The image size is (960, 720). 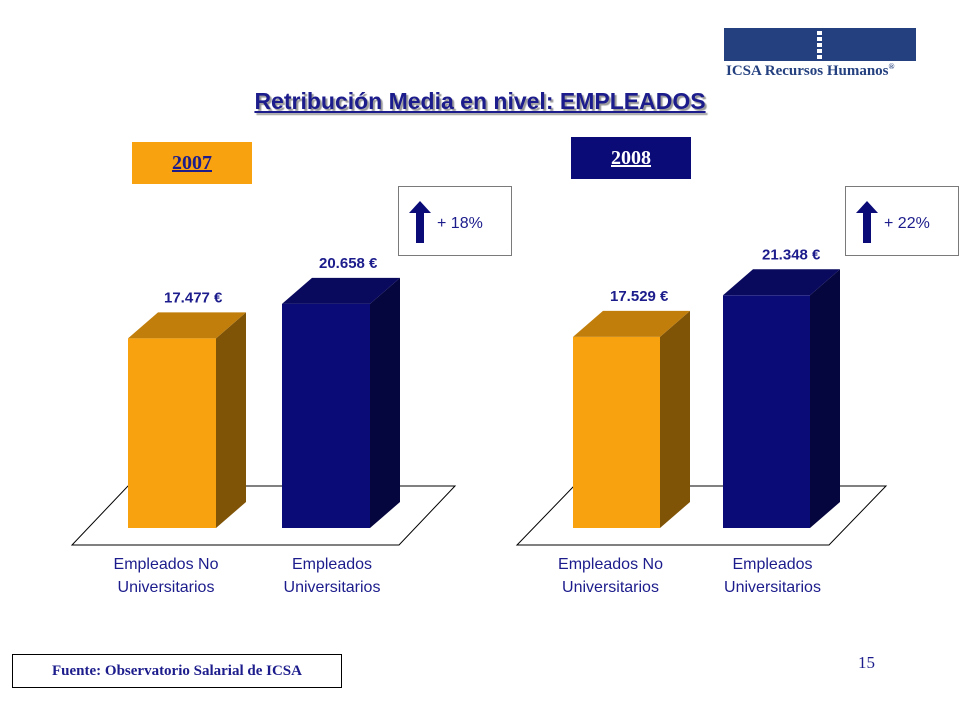 I want to click on logo-banner, so click(x=820, y=44).